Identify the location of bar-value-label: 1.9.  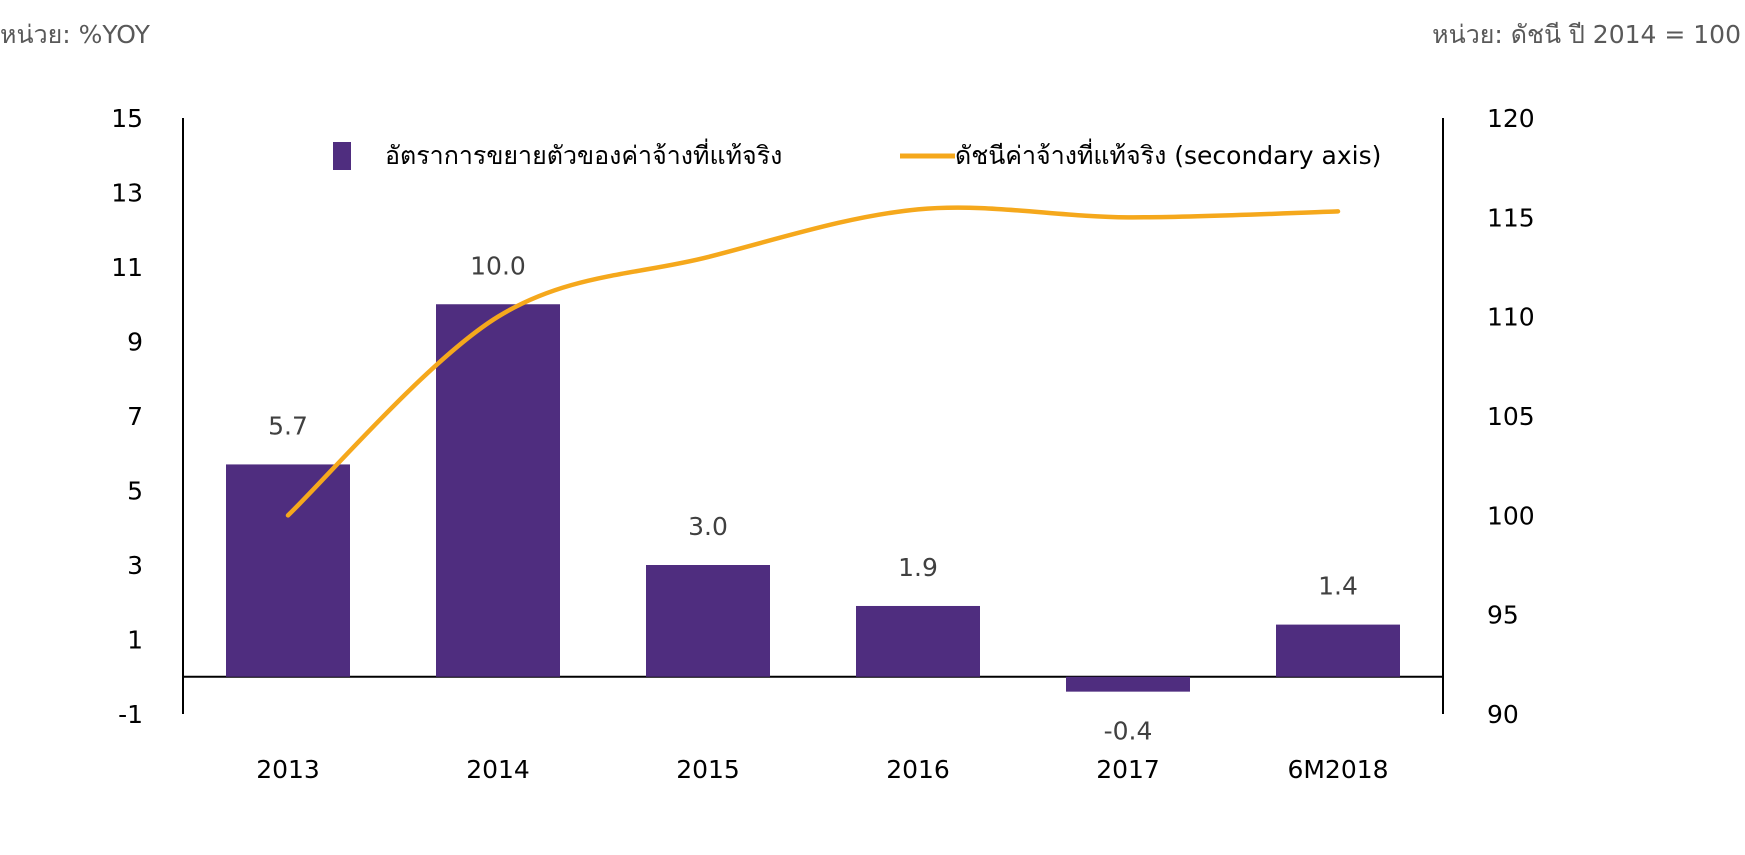
(918, 567).